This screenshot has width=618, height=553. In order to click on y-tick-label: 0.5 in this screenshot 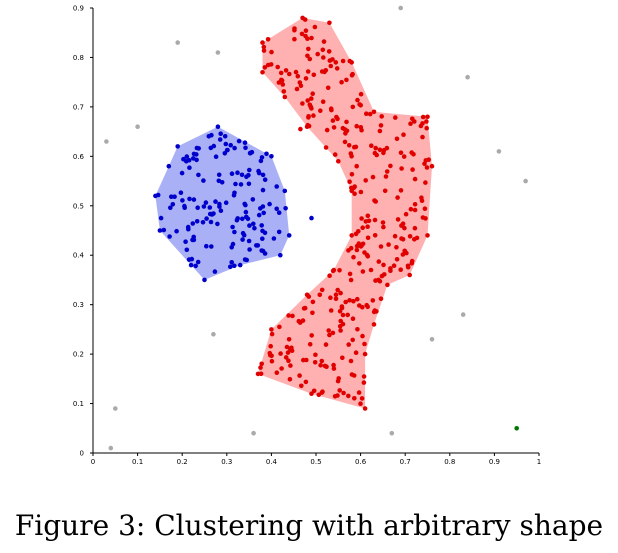, I will do `click(78, 206)`.